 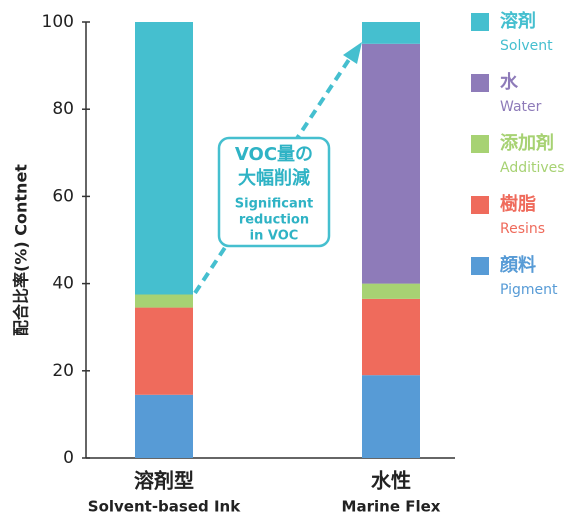 What do you see at coordinates (164, 507) in the screenshot?
I see `x-tick-label-en: Solvent-based Ink` at bounding box center [164, 507].